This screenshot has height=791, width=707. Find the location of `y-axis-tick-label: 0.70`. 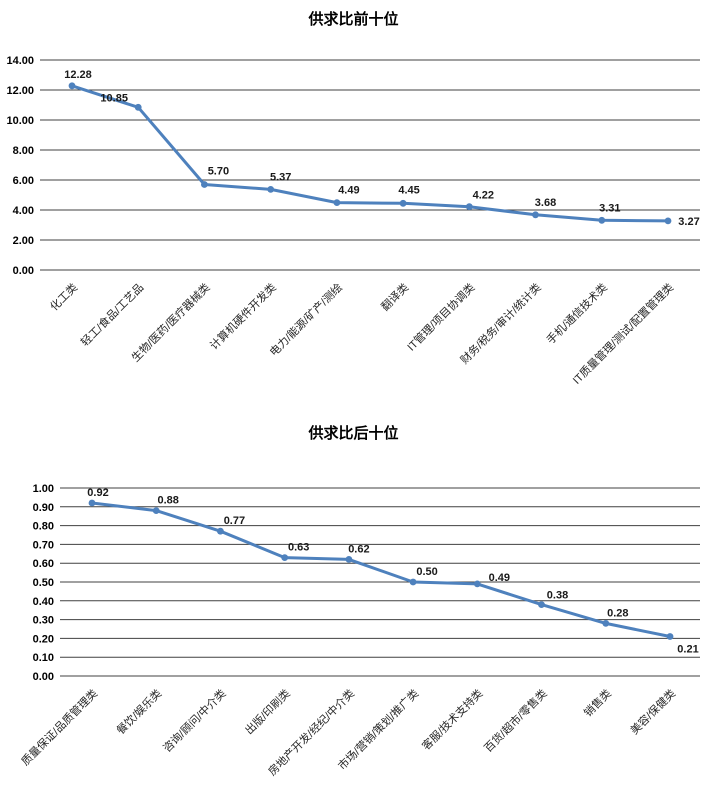

y-axis-tick-label: 0.70 is located at coordinates (43, 545).